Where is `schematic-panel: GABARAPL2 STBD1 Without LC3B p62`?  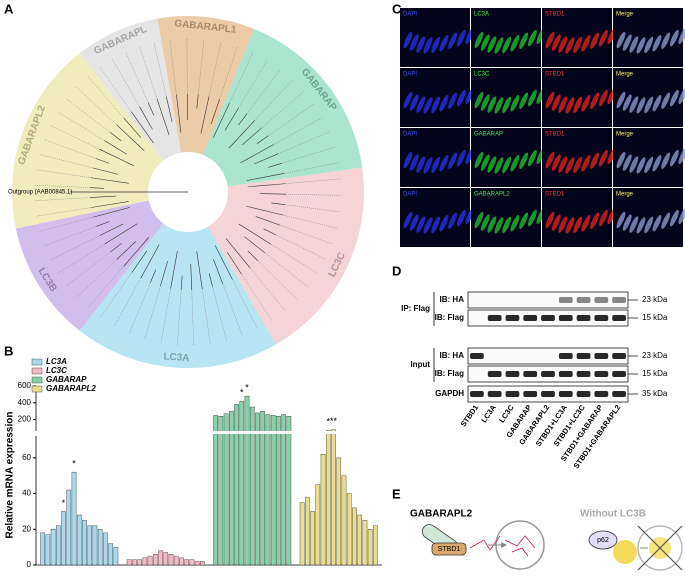
schematic-panel: GABARAPL2 STBD1 Without LC3B p62 is located at coordinates (546, 539).